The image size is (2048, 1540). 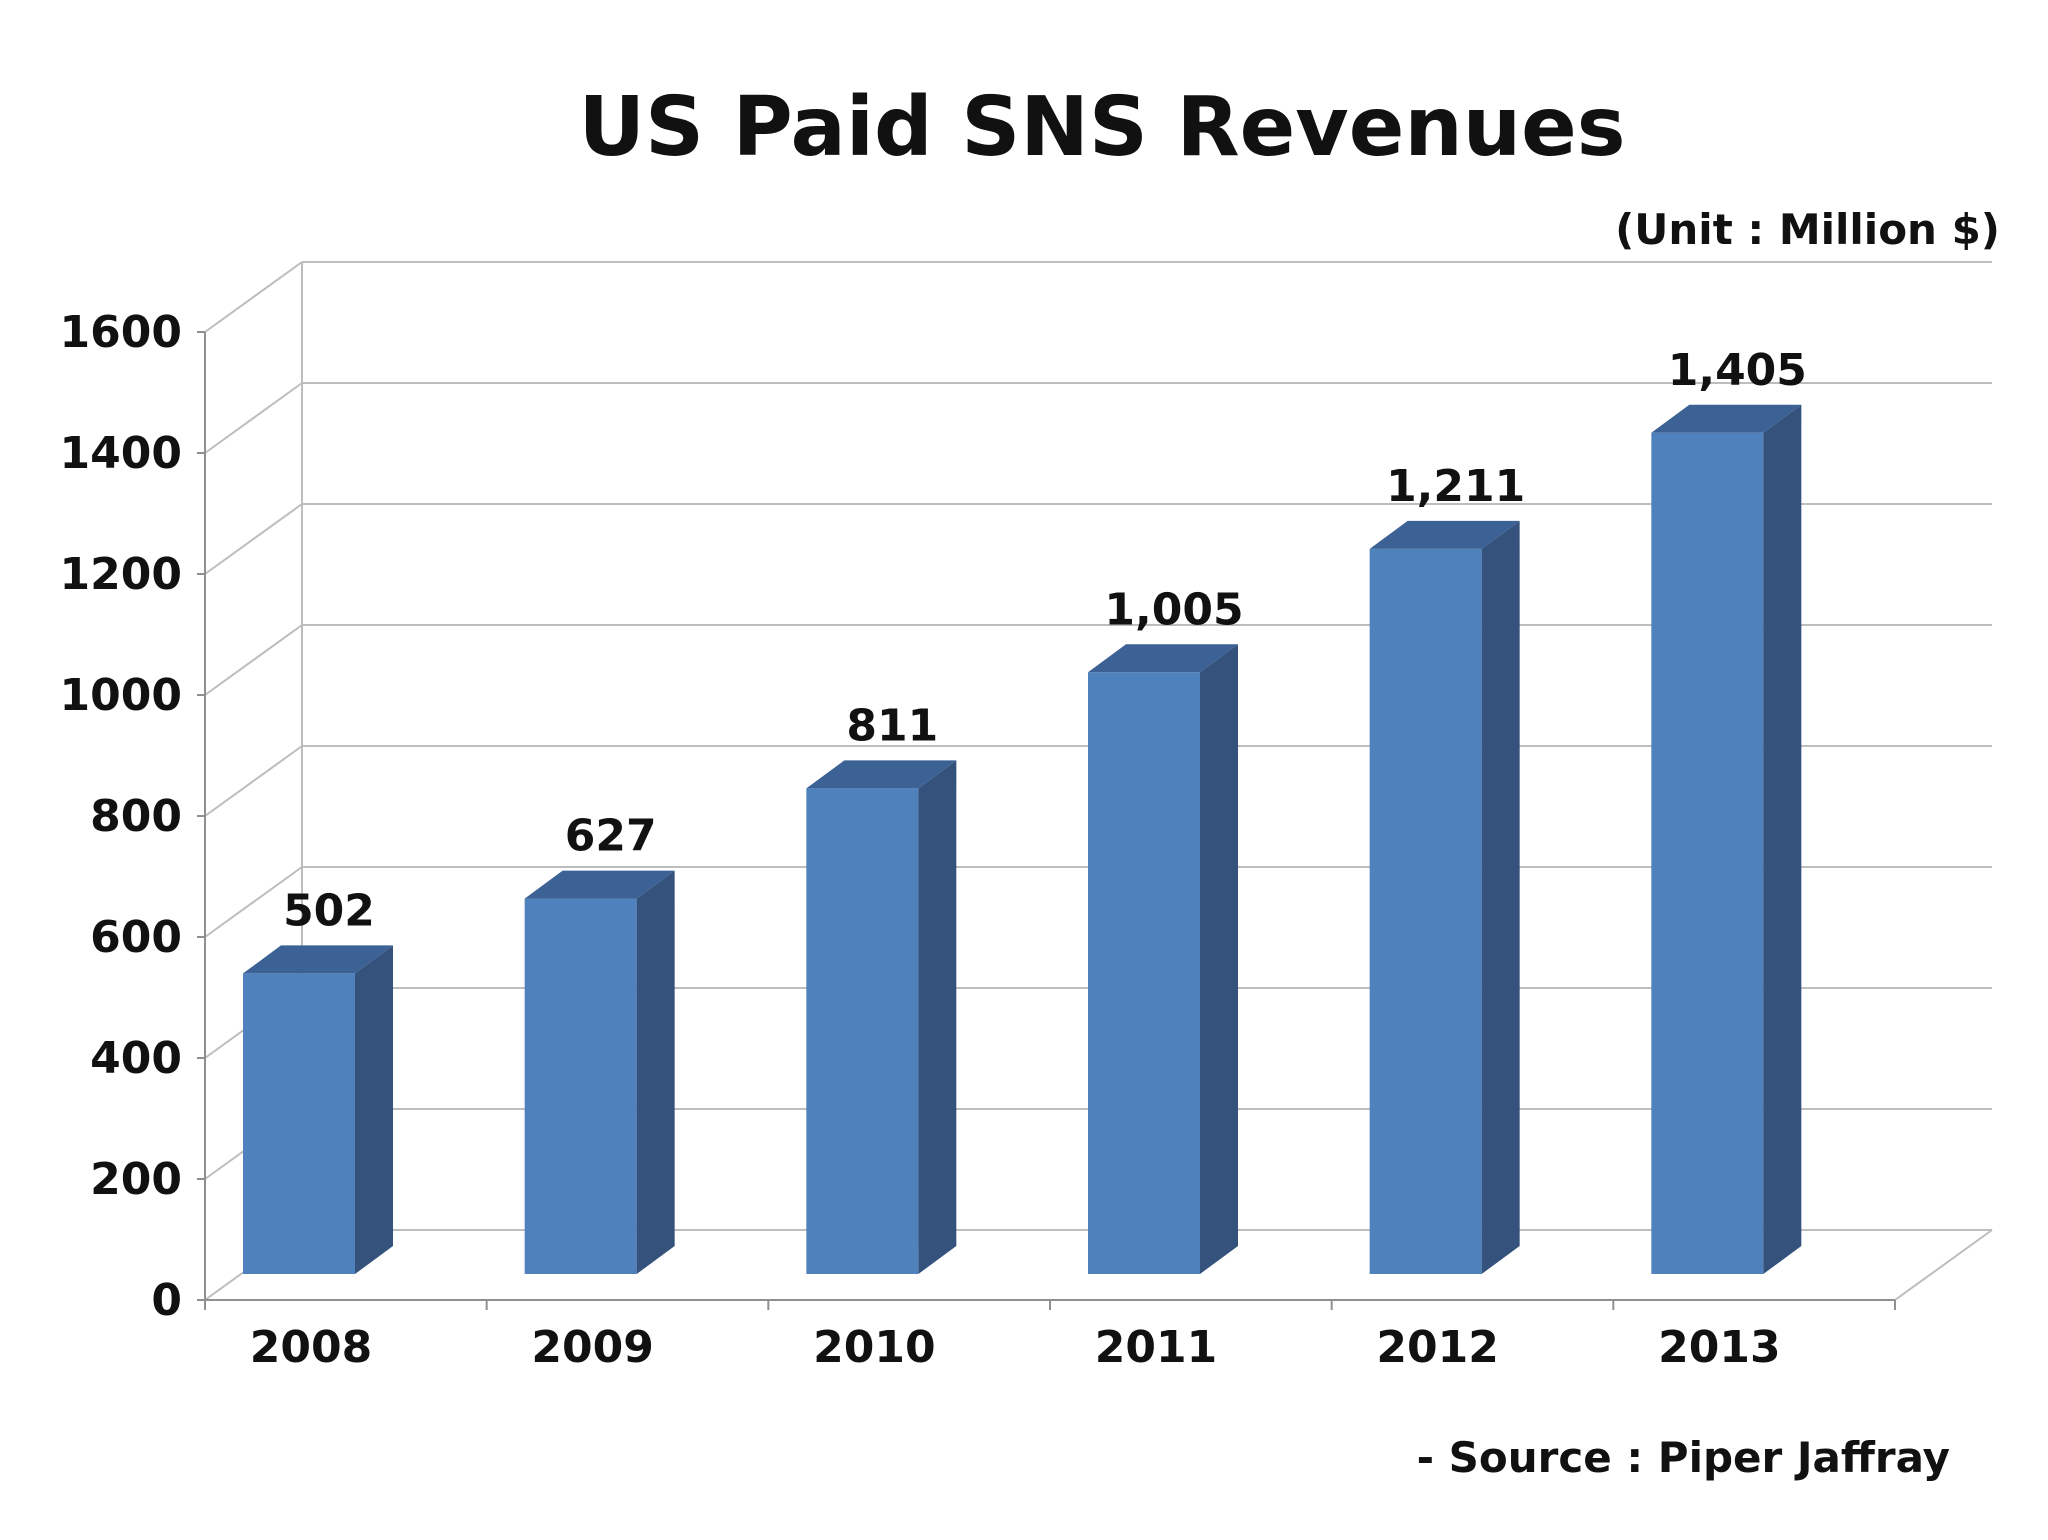 I want to click on bar-top-2008, so click(x=318, y=959).